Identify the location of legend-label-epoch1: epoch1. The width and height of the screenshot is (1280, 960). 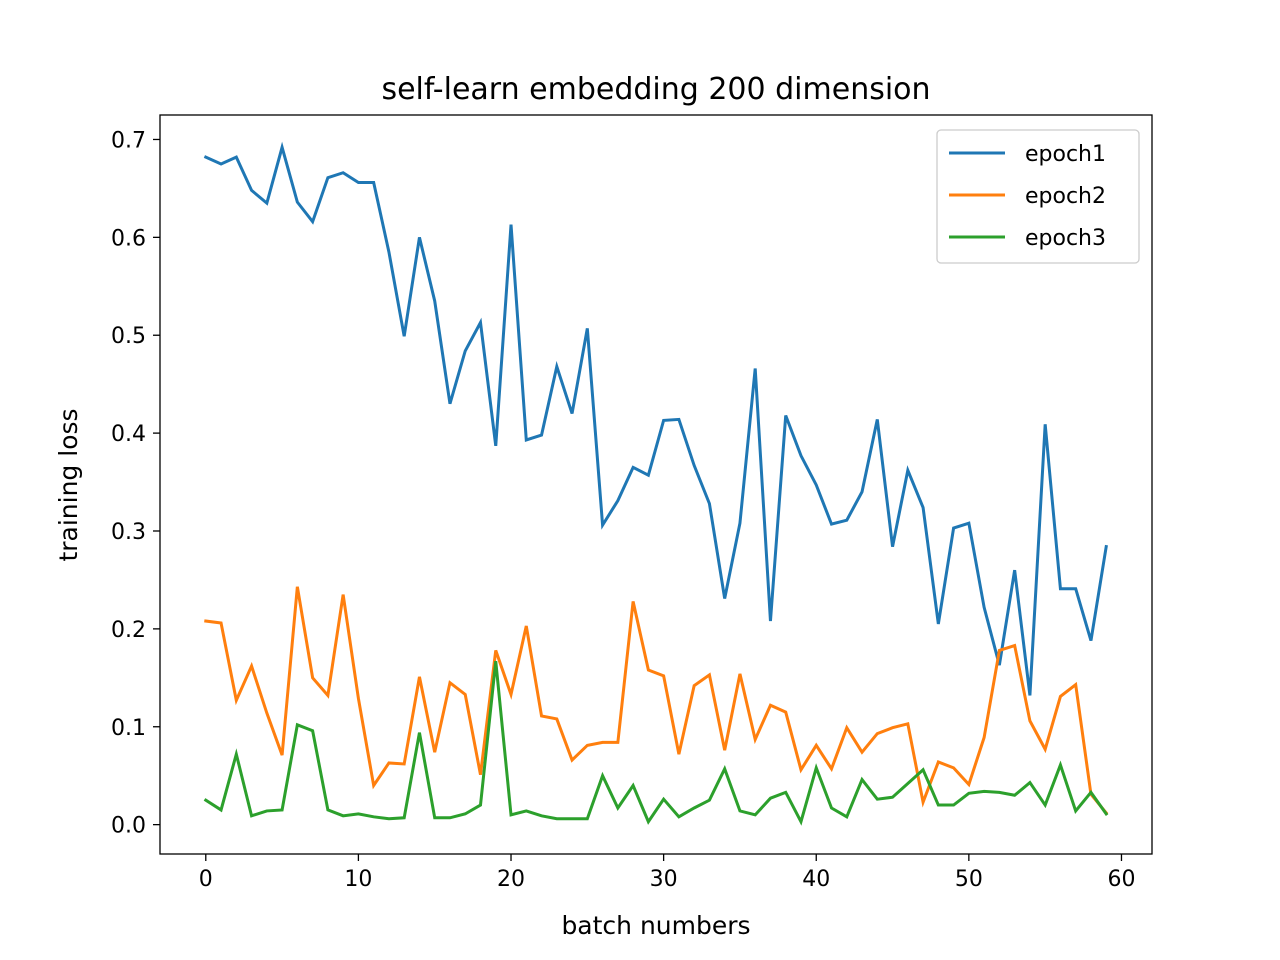
(1065, 154).